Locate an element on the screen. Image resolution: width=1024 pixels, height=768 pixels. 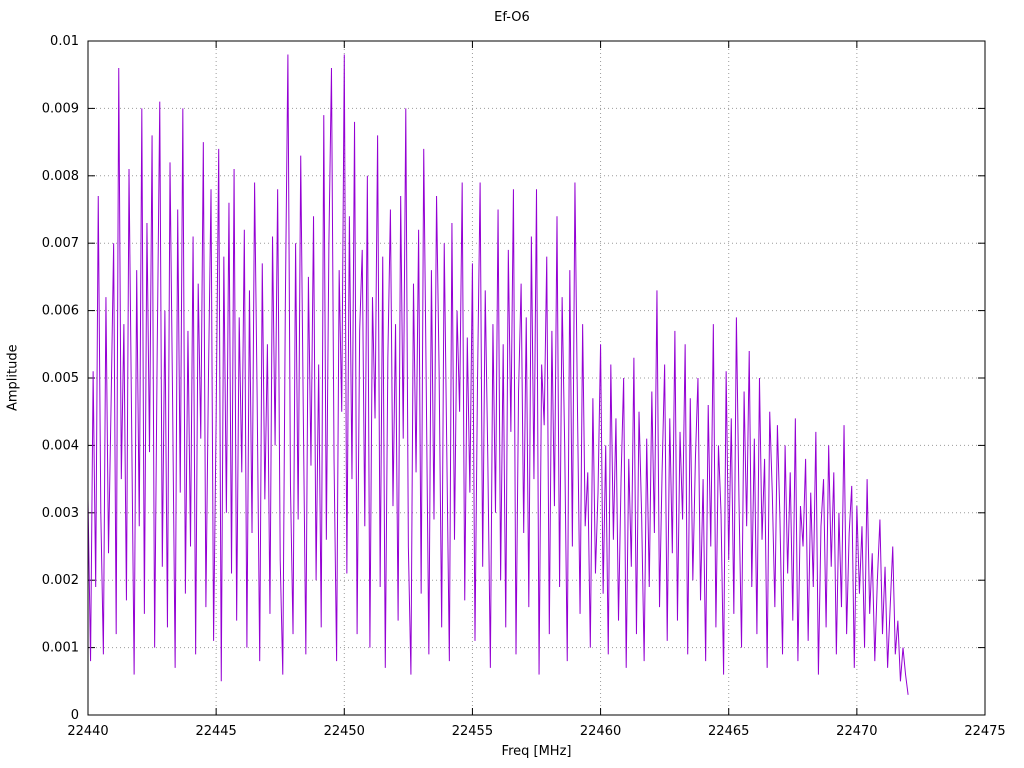
x-axis-label: Freq [MHz] is located at coordinates (536, 751).